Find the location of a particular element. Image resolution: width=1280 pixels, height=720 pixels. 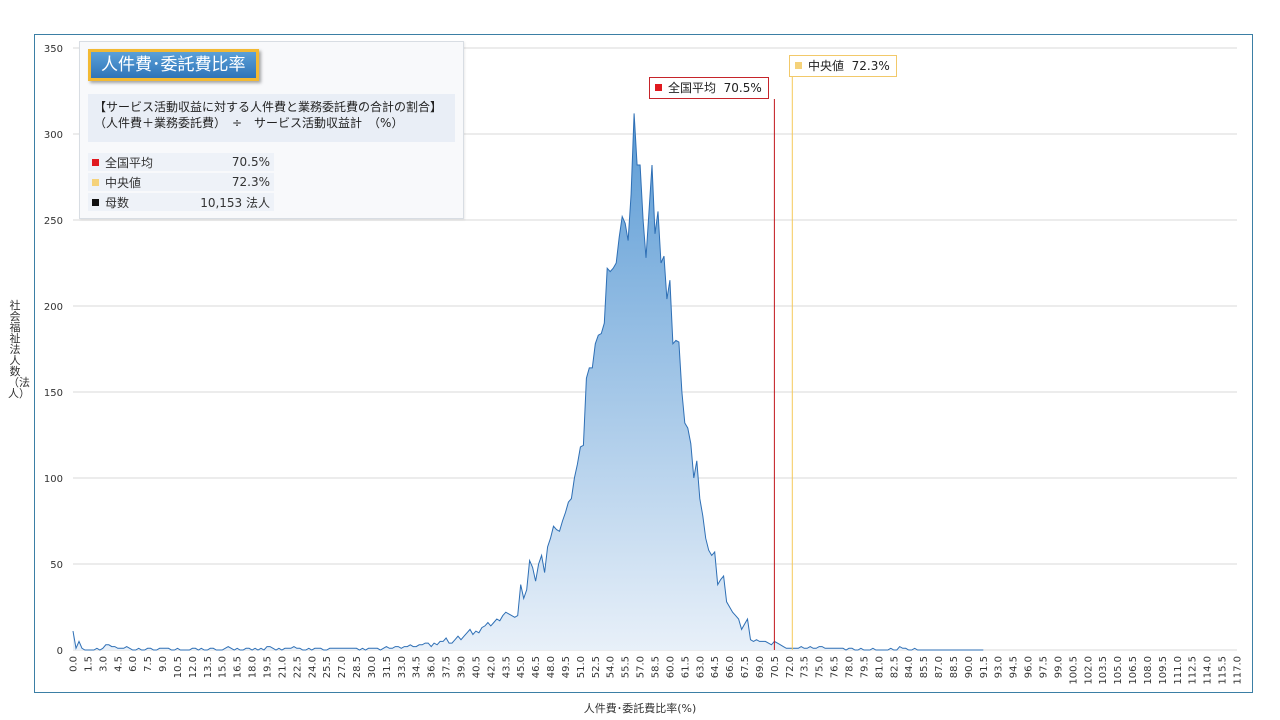

x-tick-label: 106.5 is located at coordinates (1133, 670).